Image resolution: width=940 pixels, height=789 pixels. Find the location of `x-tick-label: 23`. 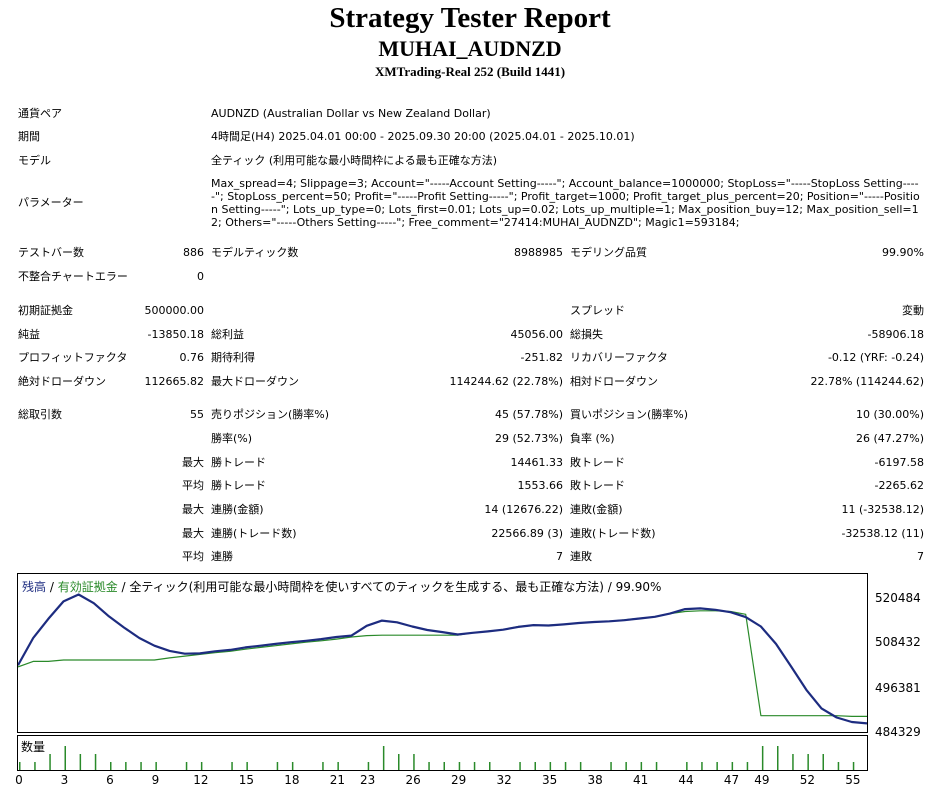

x-tick-label: 23 is located at coordinates (368, 780).